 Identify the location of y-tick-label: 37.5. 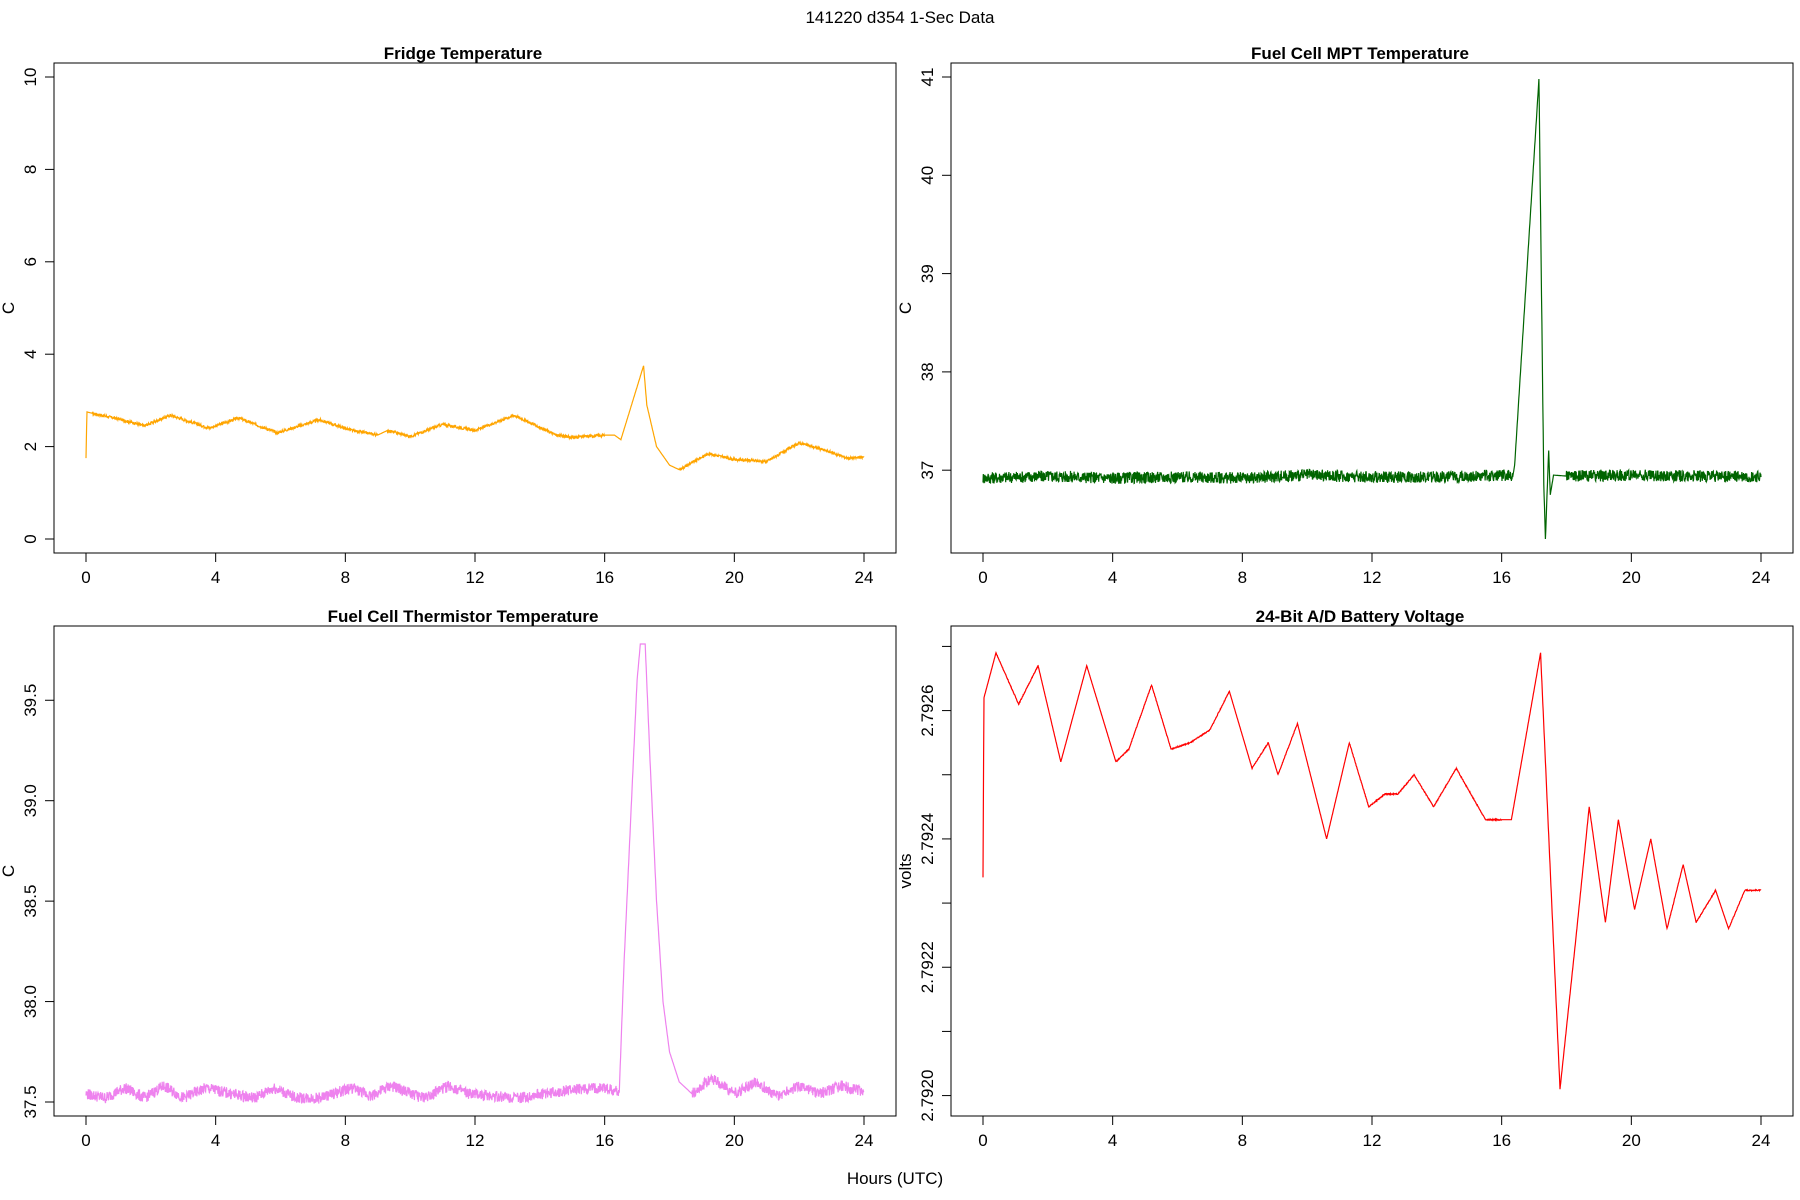
(30, 1101).